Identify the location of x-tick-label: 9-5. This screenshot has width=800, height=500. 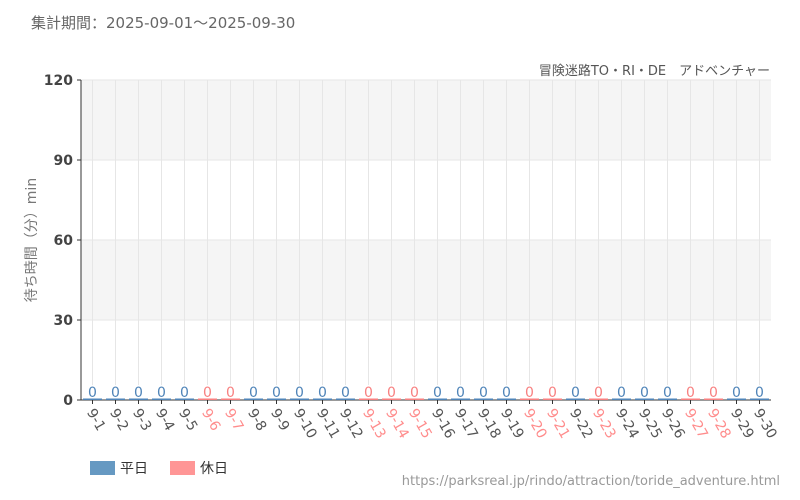
(187, 420).